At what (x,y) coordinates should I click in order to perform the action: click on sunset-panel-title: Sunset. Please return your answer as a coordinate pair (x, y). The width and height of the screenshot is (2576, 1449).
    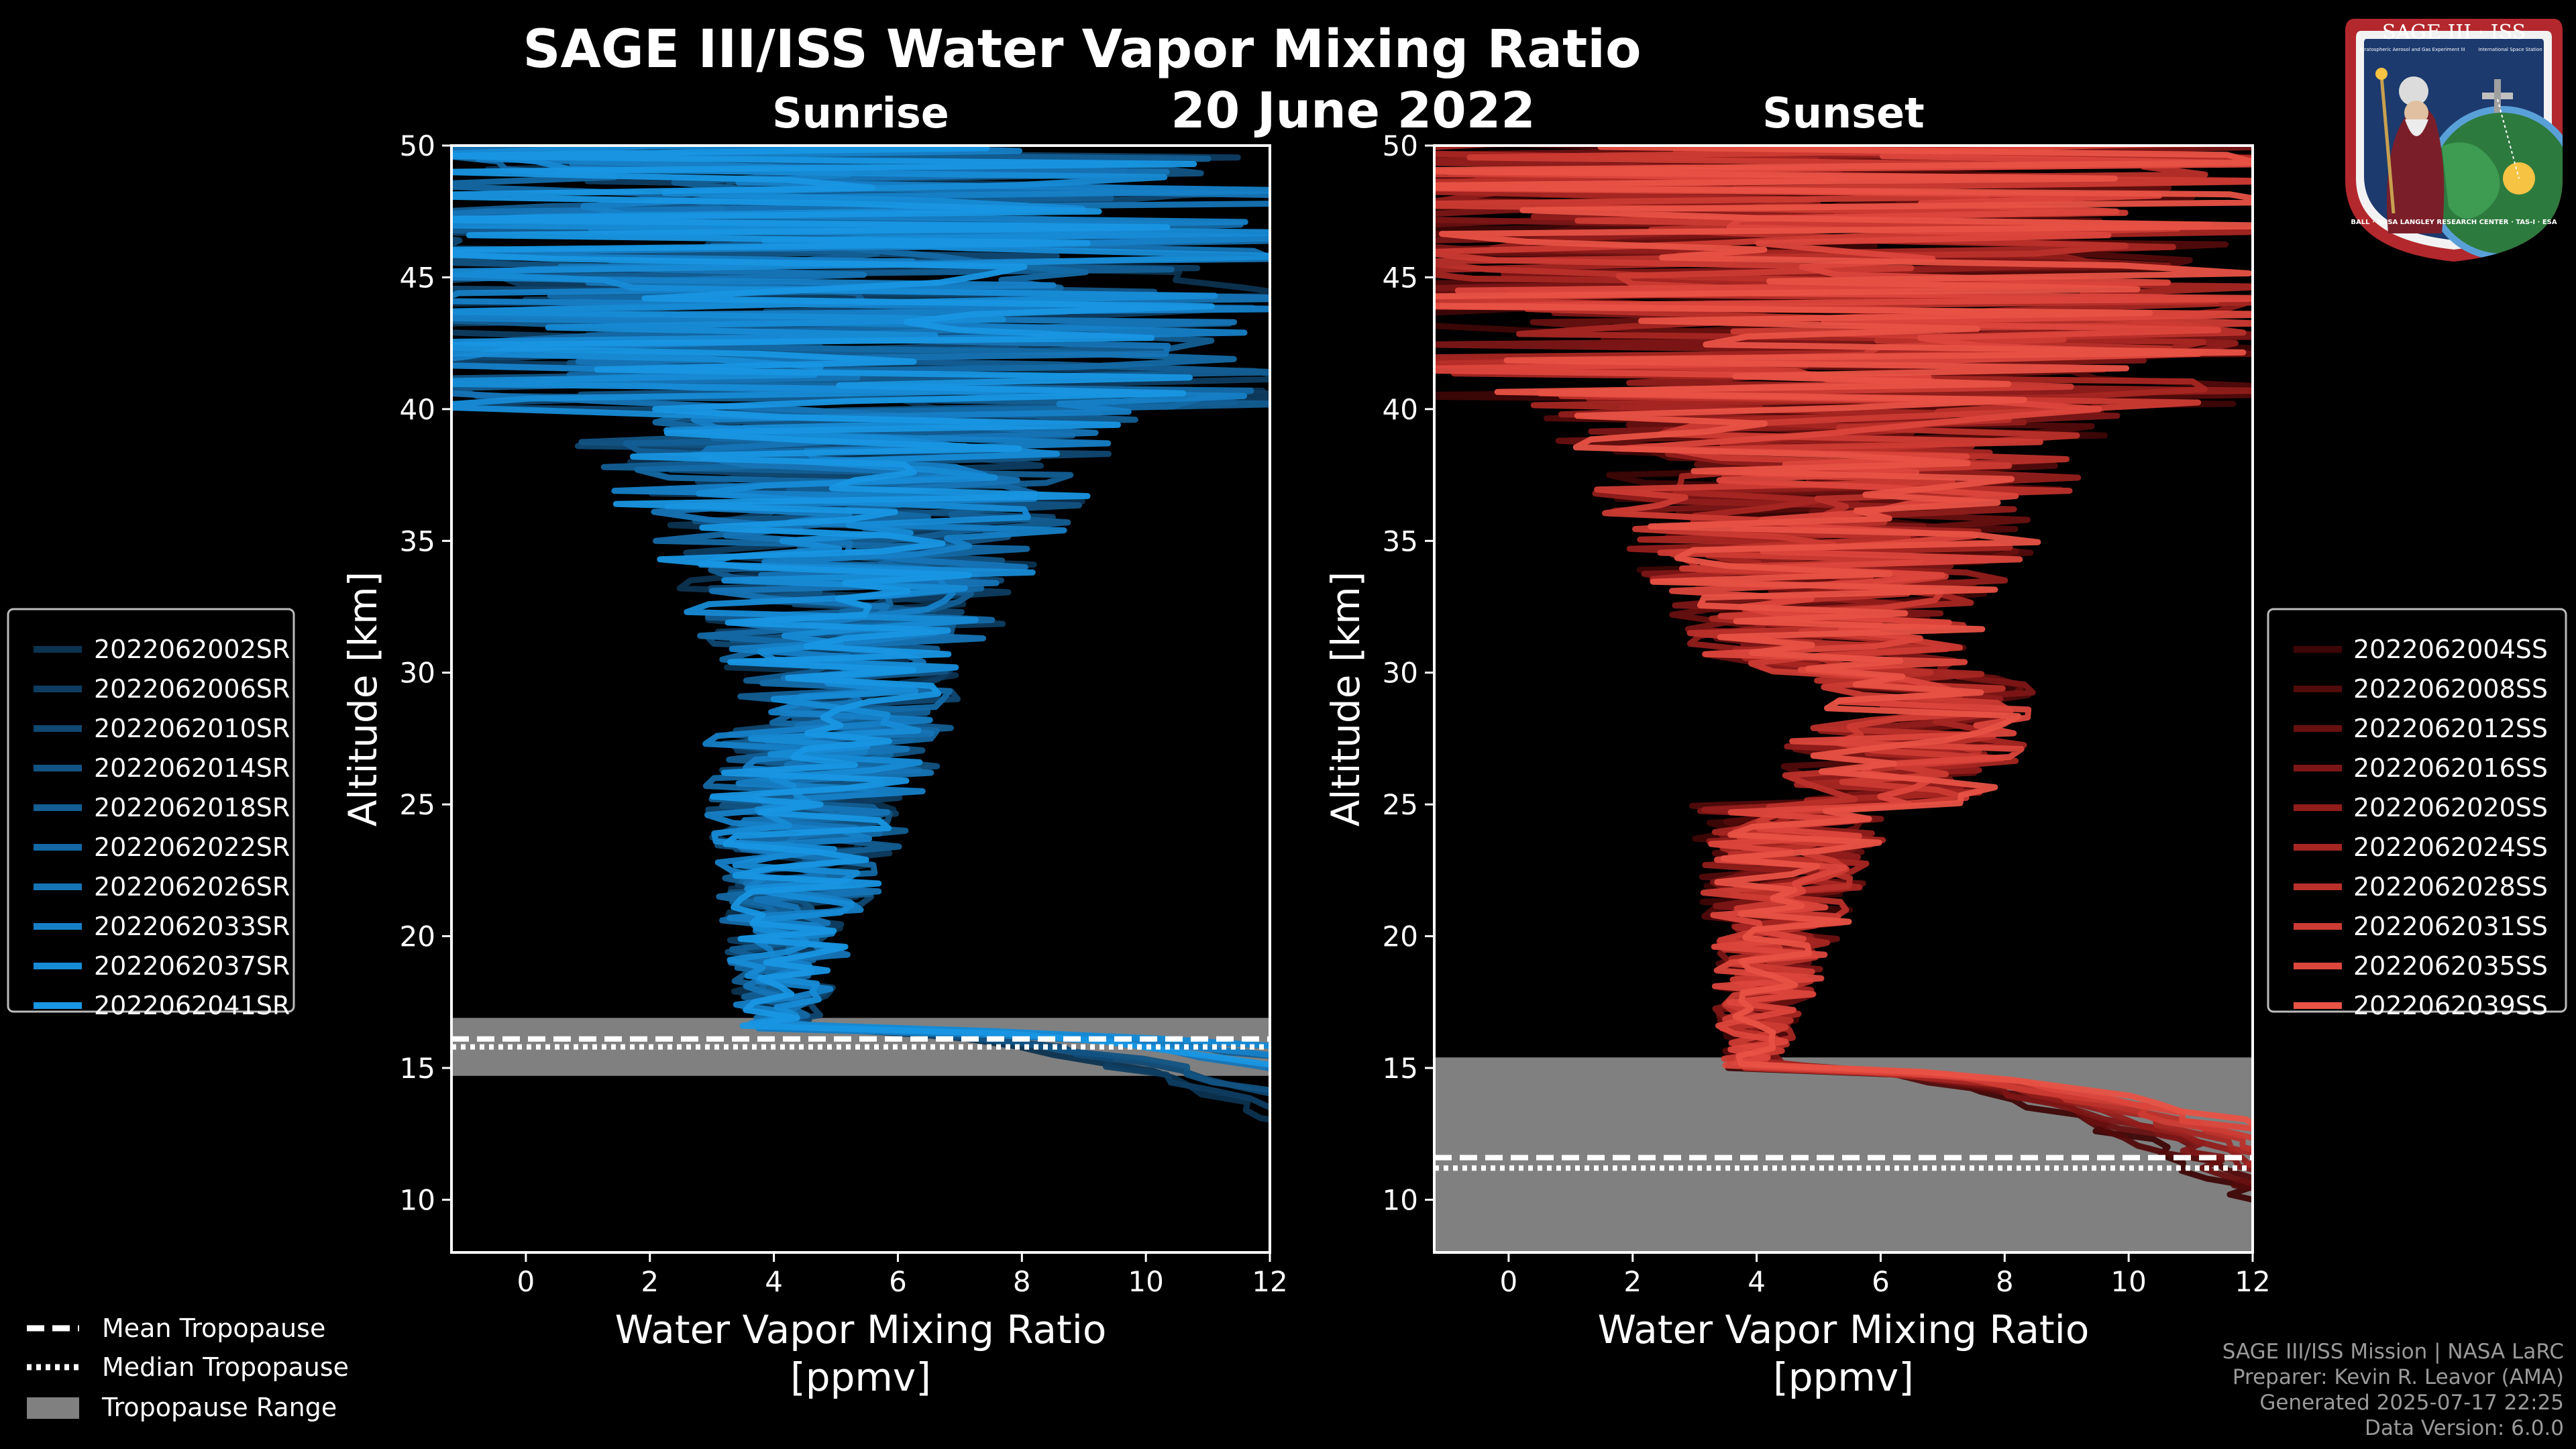
    Looking at the image, I should click on (1843, 113).